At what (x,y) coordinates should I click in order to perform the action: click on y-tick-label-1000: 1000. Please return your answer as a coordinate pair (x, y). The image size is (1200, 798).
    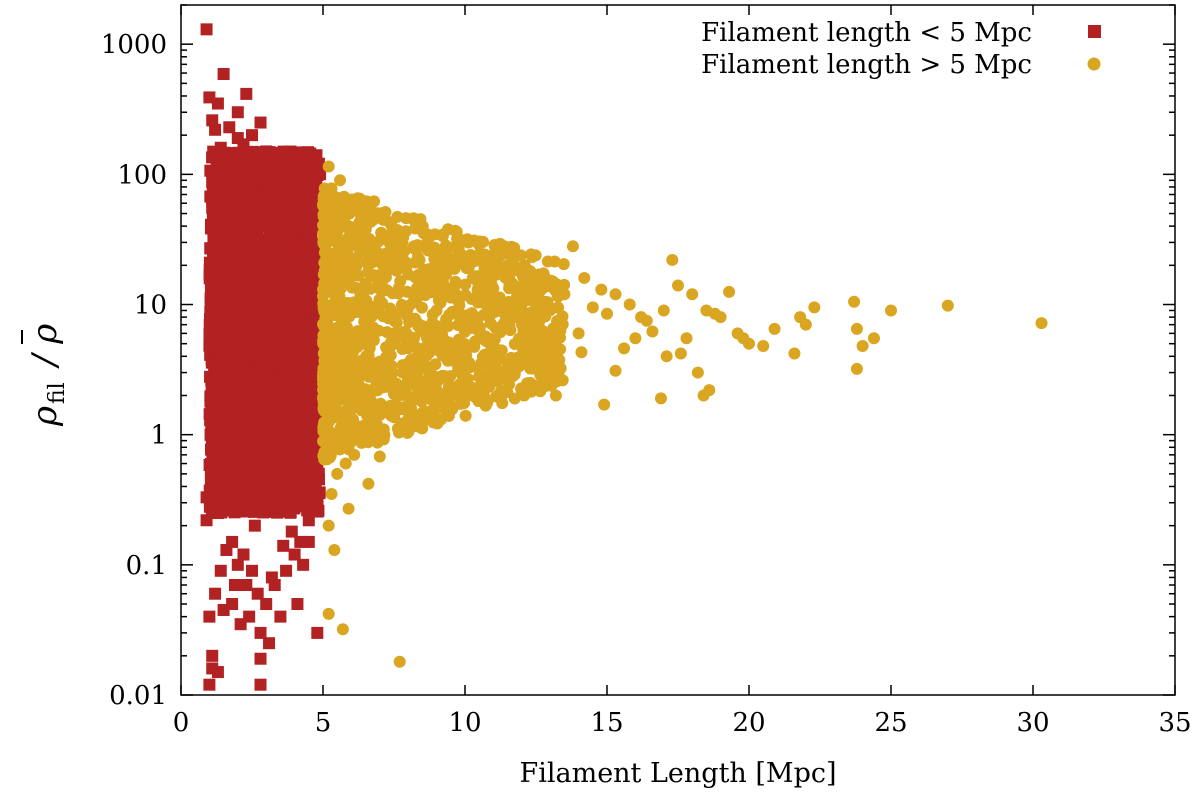
    Looking at the image, I should click on (134, 45).